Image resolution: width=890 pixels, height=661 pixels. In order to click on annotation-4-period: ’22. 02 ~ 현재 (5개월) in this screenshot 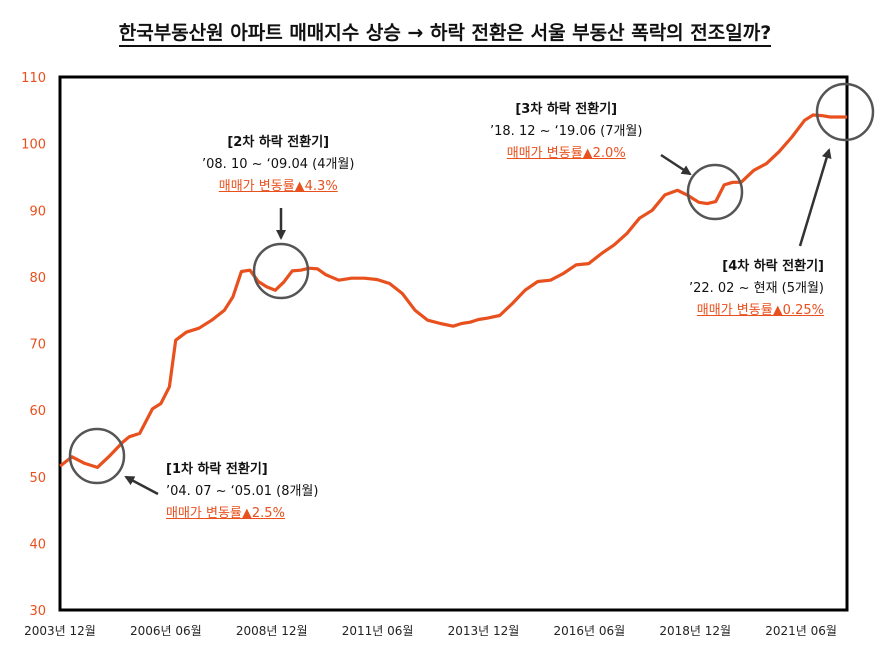, I will do `click(756, 288)`.